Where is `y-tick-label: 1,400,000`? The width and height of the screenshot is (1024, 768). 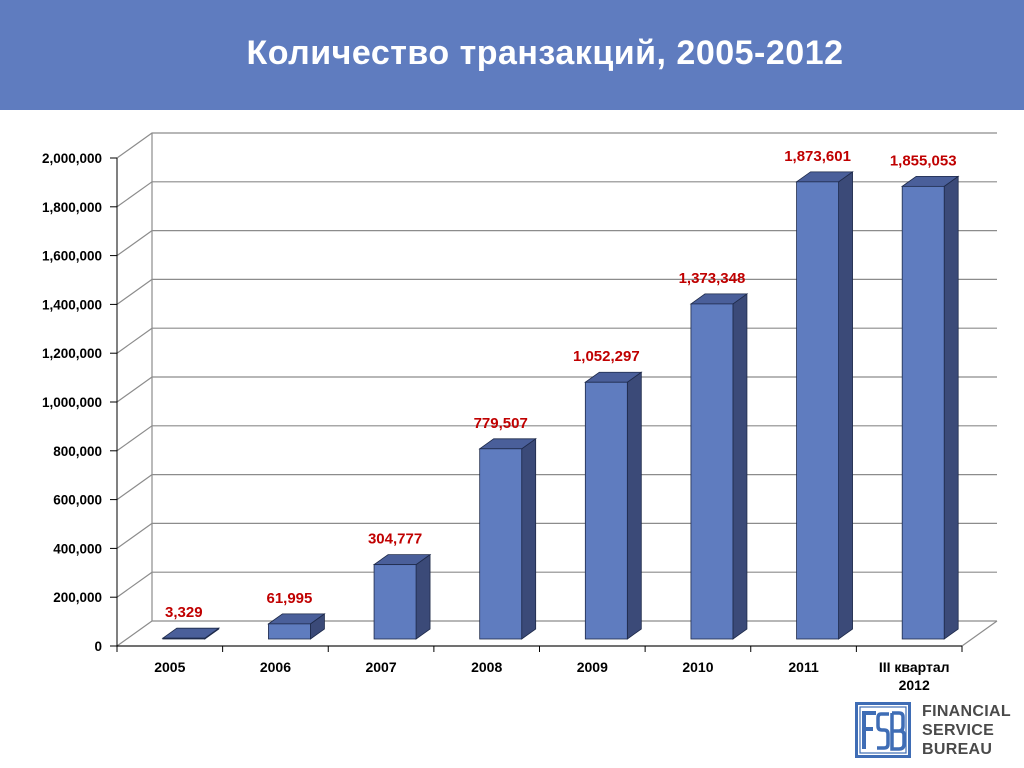
y-tick-label: 1,400,000 is located at coordinates (72, 304).